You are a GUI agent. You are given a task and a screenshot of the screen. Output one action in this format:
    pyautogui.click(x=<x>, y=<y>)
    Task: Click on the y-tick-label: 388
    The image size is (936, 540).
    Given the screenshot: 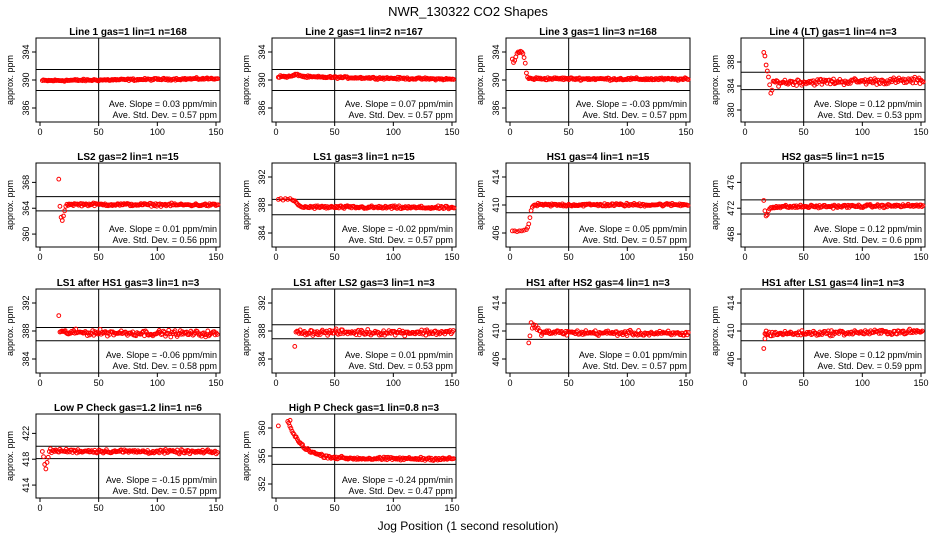 What is the action you would take?
    pyautogui.click(x=731, y=61)
    